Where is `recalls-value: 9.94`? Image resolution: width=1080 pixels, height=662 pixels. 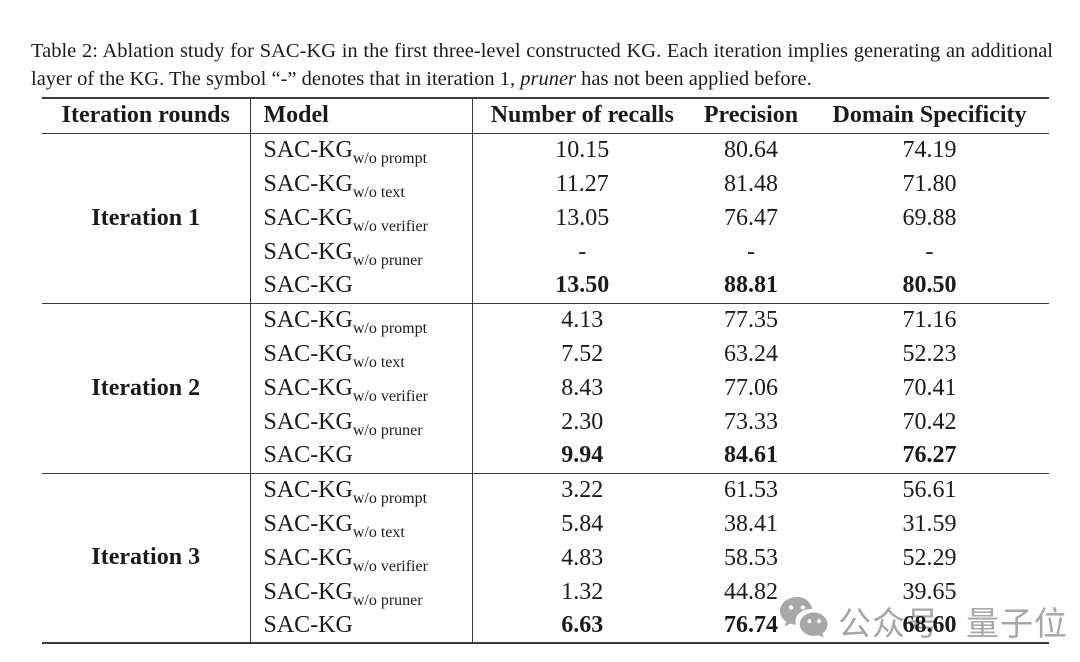 recalls-value: 9.94 is located at coordinates (582, 455).